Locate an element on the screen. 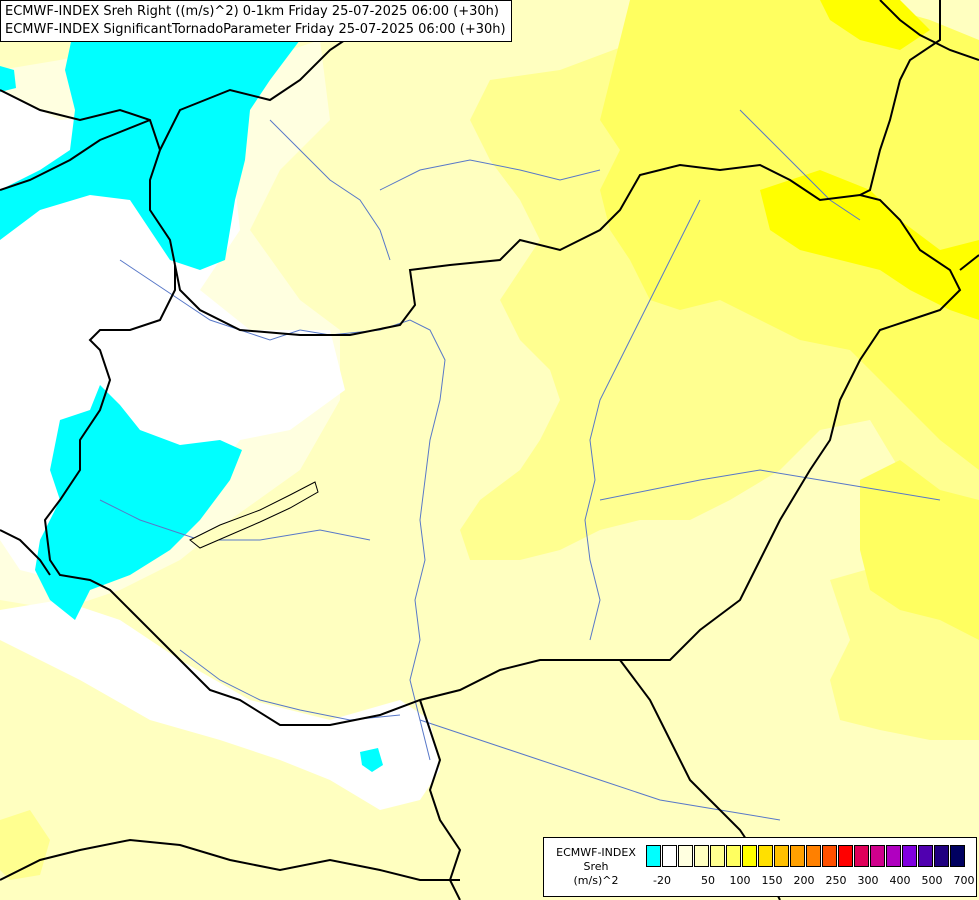 The image size is (979, 900). field-yellow-east is located at coordinates (919, 550).